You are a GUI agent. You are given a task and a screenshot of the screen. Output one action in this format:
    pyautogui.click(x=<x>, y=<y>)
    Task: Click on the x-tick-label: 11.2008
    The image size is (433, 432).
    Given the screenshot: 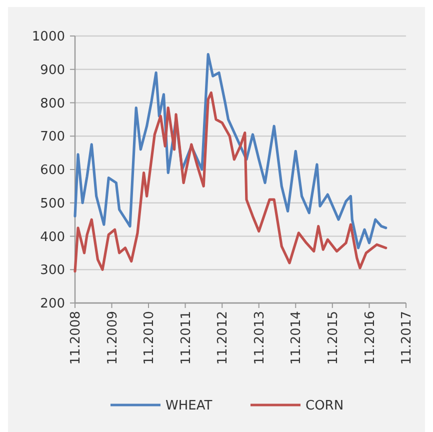 What is the action you would take?
    pyautogui.click(x=76, y=338)
    